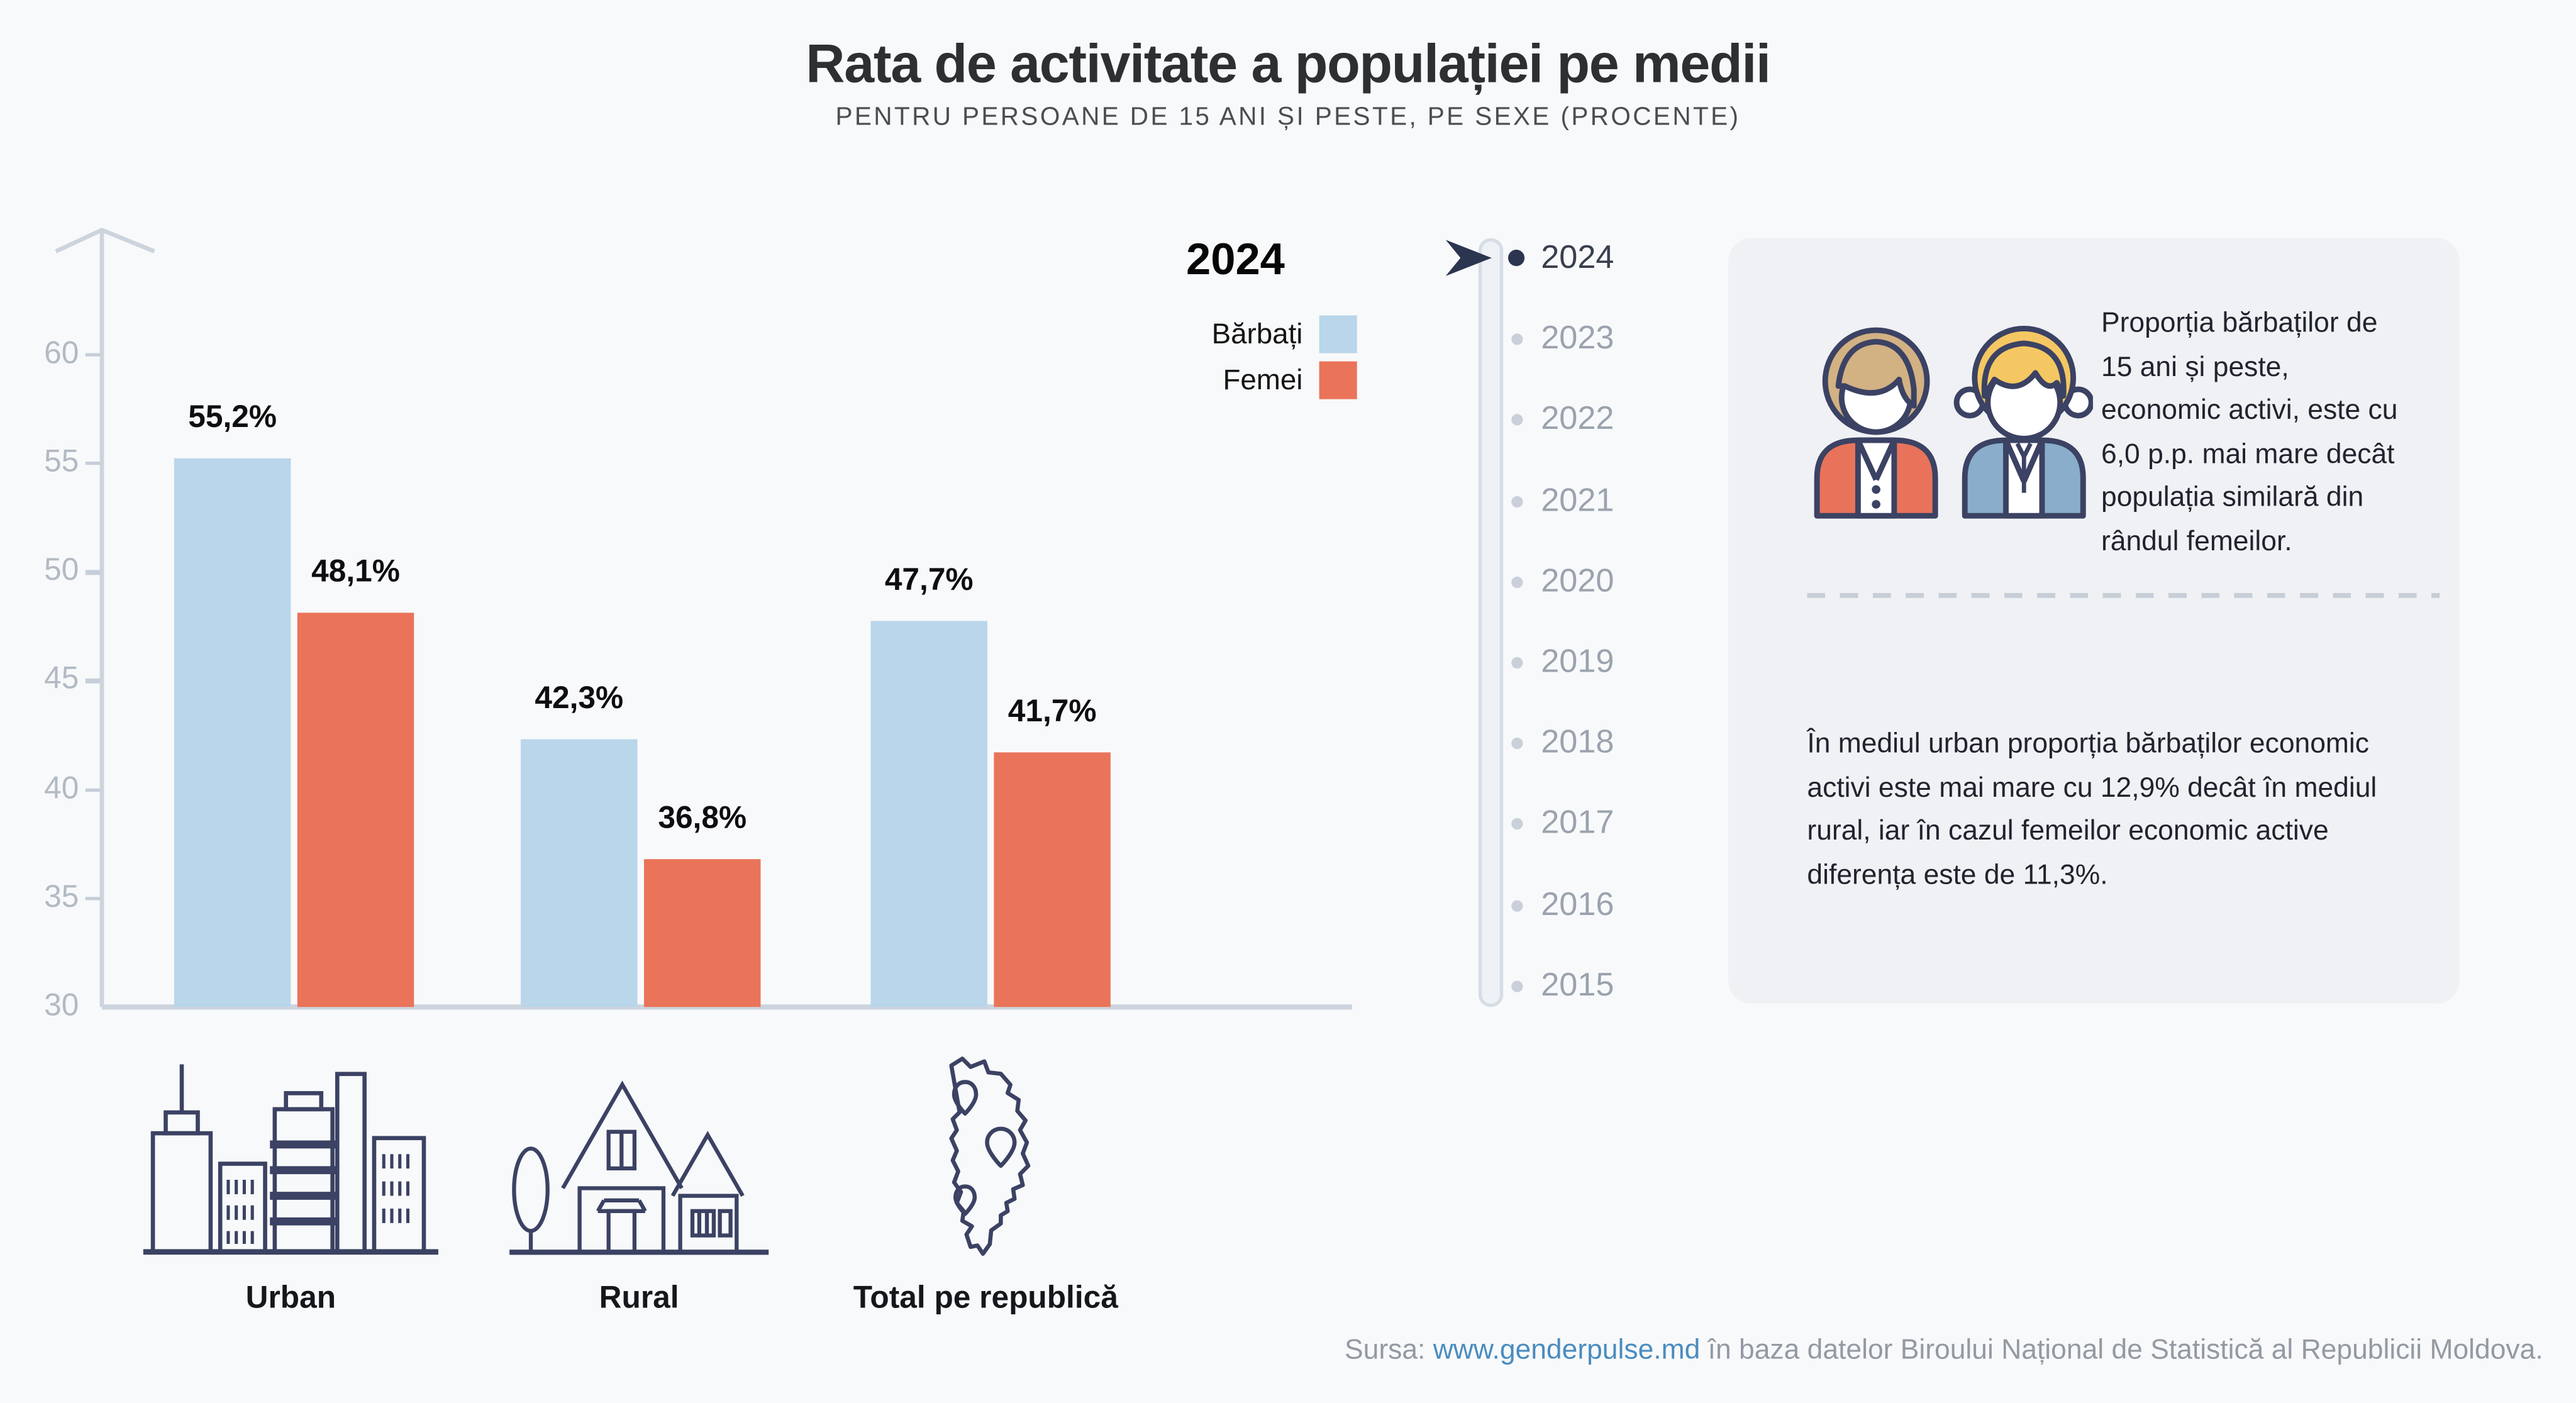 The height and width of the screenshot is (1403, 2576). What do you see at coordinates (1491, 622) in the screenshot?
I see `timeline-track` at bounding box center [1491, 622].